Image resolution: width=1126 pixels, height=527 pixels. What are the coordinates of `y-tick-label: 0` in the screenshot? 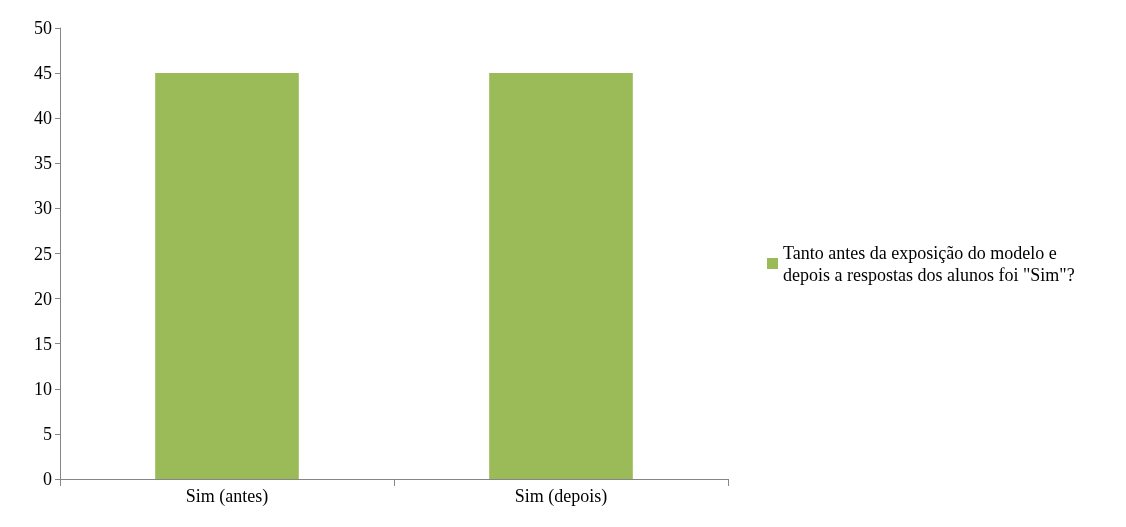 It's located at (47, 479).